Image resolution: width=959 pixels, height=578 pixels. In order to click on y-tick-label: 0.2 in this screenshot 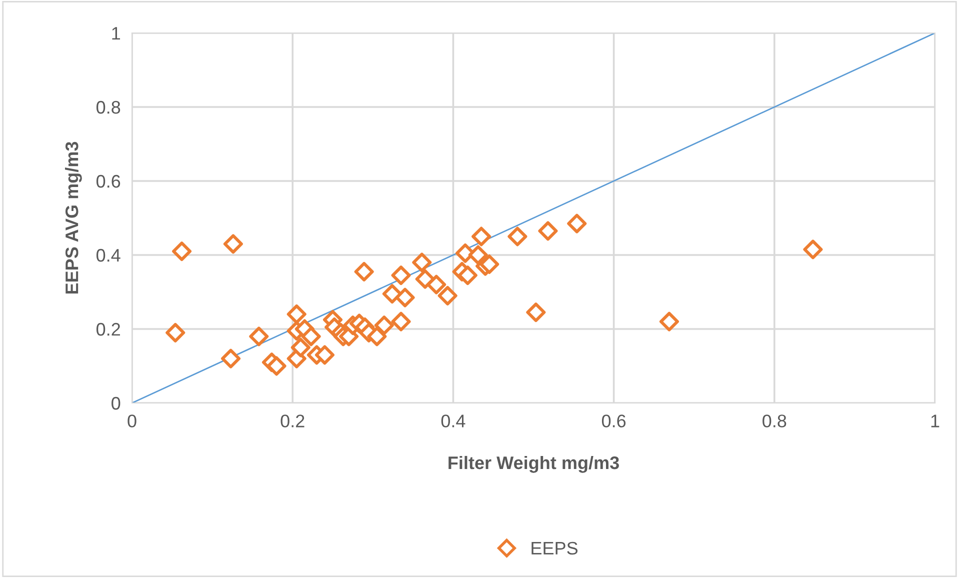, I will do `click(108, 329)`.